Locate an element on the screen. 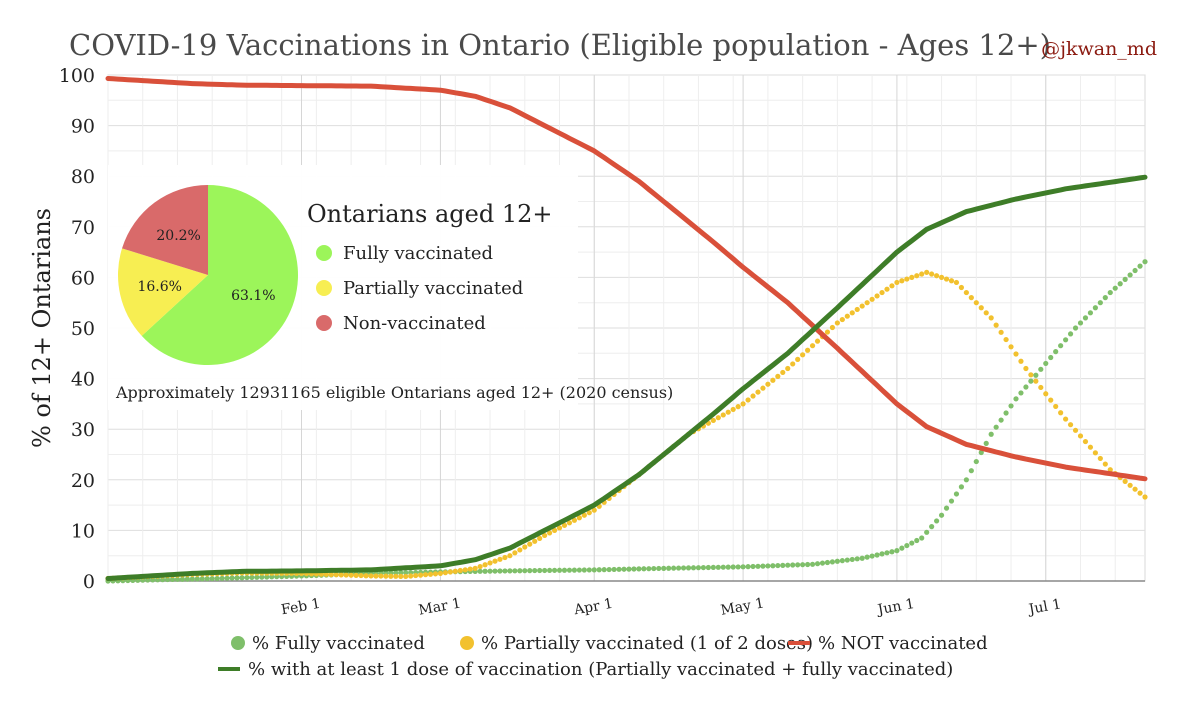 The image size is (1200, 719). y-tick-label: 80 is located at coordinates (83, 177).